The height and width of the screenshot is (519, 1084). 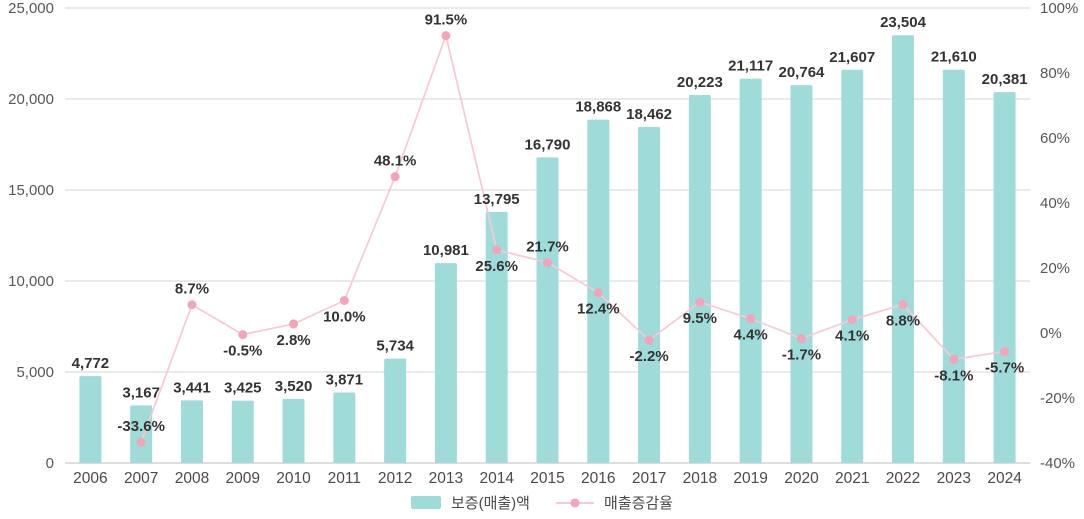 I want to click on pct-value-label-2012: 48.1%, so click(x=395, y=161).